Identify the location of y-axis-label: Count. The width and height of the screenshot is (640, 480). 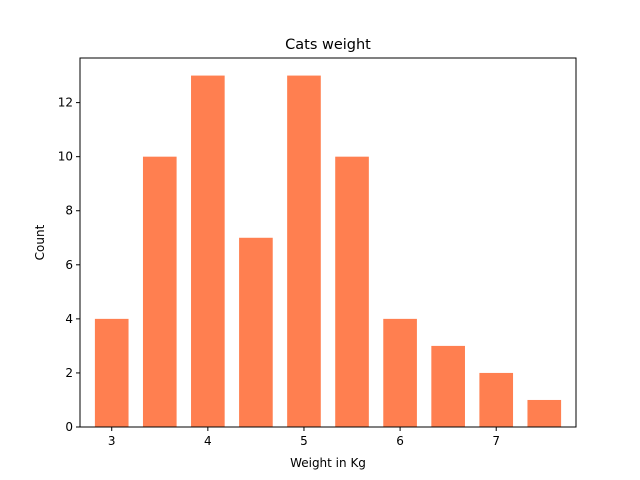
(40, 242).